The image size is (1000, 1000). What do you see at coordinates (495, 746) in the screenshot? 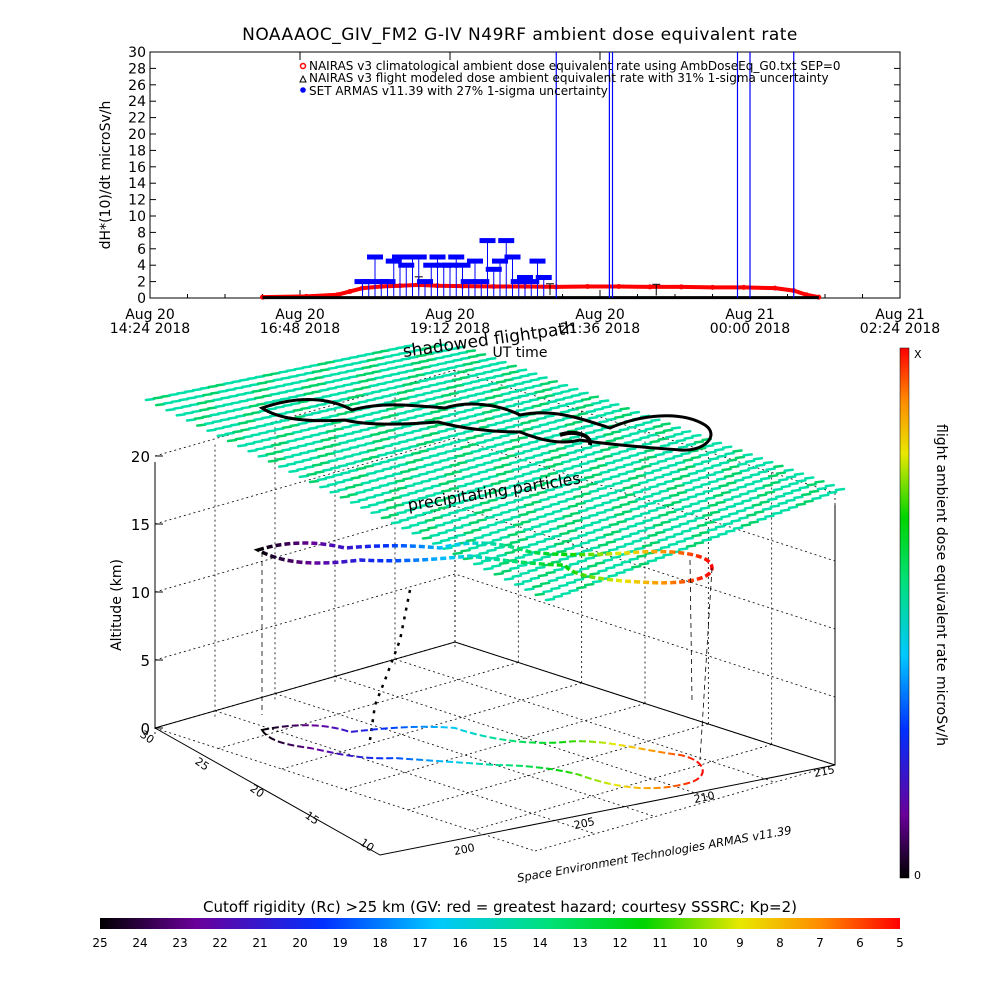
I see `floor-grid-line` at bounding box center [495, 746].